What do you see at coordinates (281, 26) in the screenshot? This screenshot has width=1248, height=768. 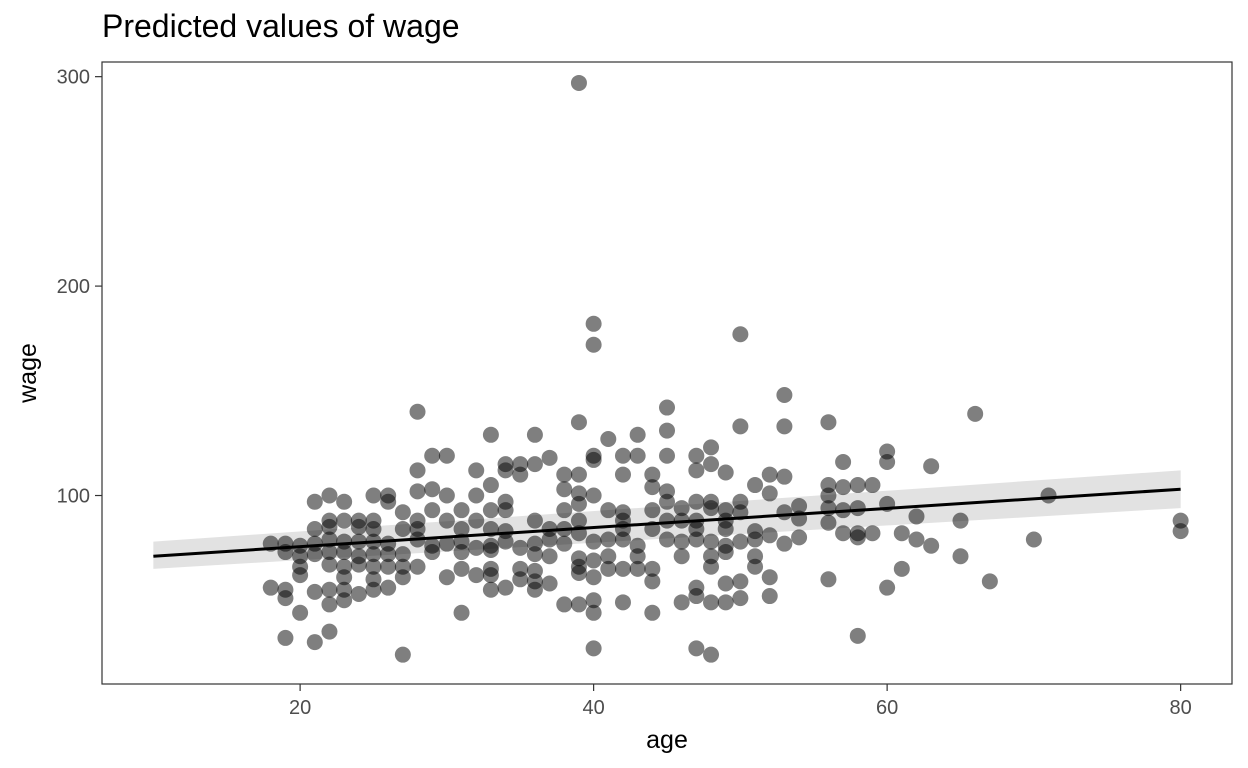 I see `chart-title: Predicted values of wage` at bounding box center [281, 26].